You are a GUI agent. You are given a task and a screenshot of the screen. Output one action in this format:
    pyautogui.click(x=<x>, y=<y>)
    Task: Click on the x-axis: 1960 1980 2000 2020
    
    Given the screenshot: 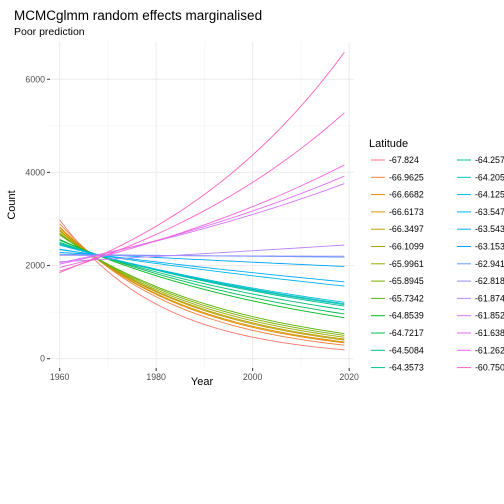 What is the action you would take?
    pyautogui.click(x=204, y=375)
    